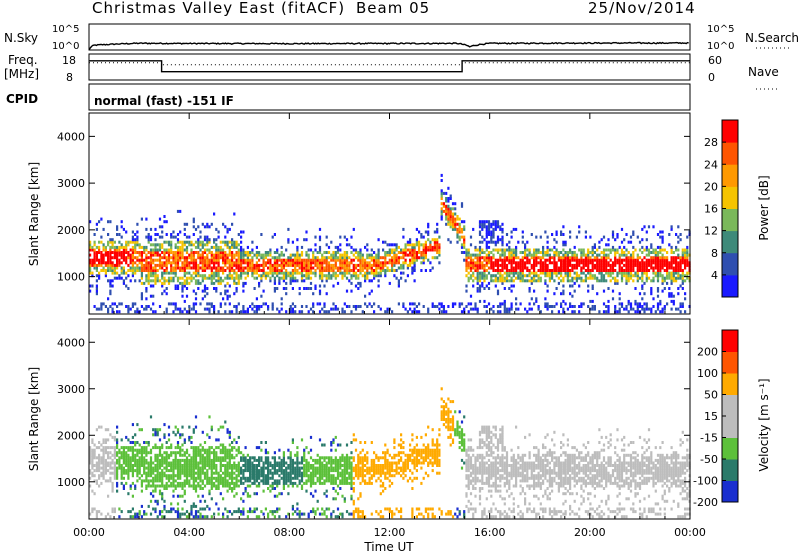  I want to click on freq-tick-bottom: 8, so click(69, 77).